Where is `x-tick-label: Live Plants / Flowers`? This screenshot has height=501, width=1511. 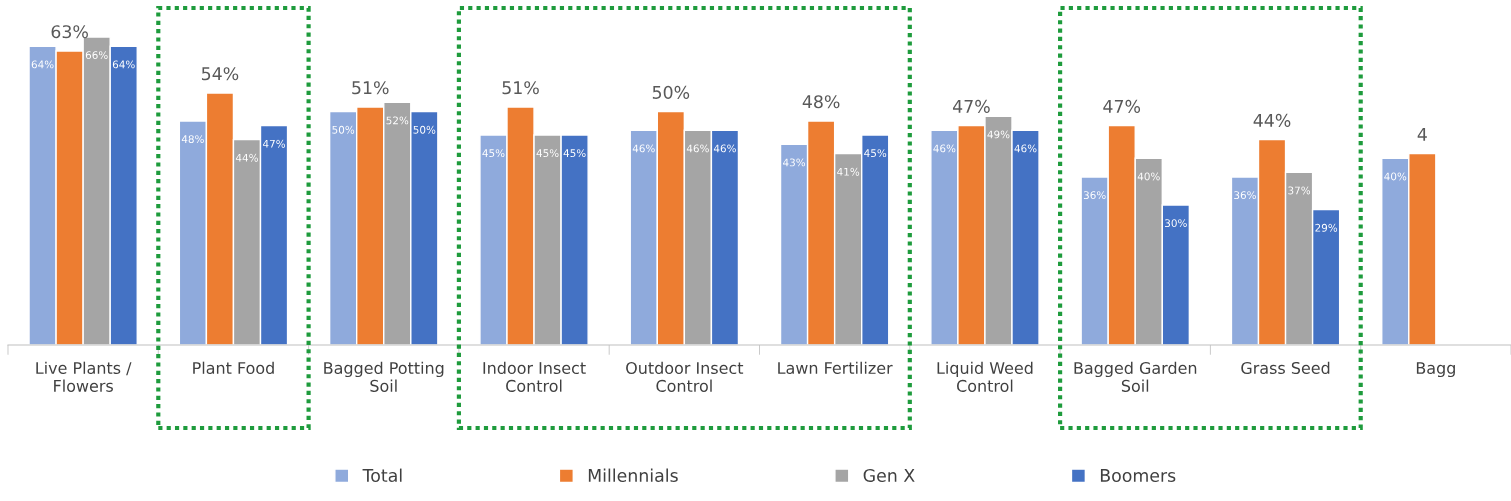 x-tick-label: Live Plants / Flowers is located at coordinates (84, 376).